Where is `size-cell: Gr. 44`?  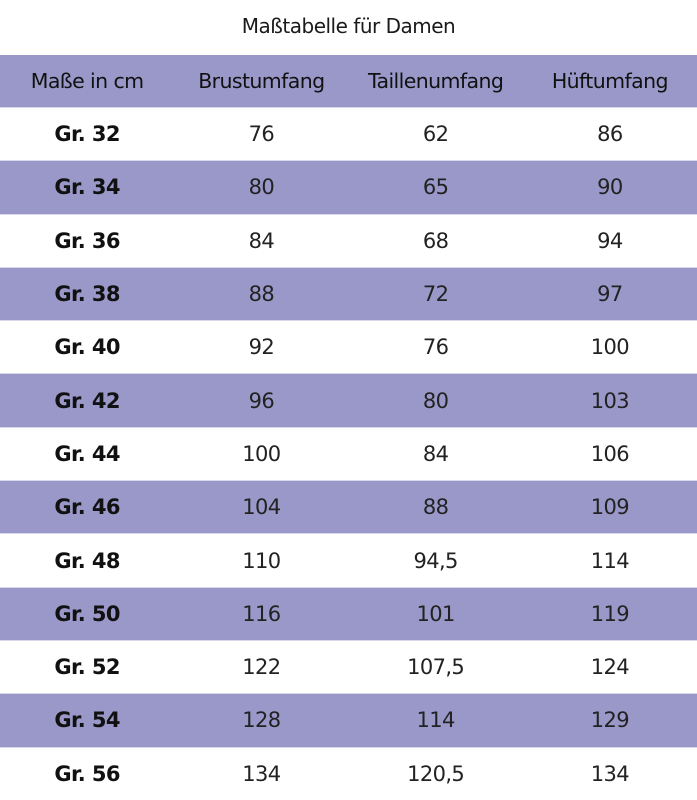
size-cell: Gr. 44 is located at coordinates (87, 453).